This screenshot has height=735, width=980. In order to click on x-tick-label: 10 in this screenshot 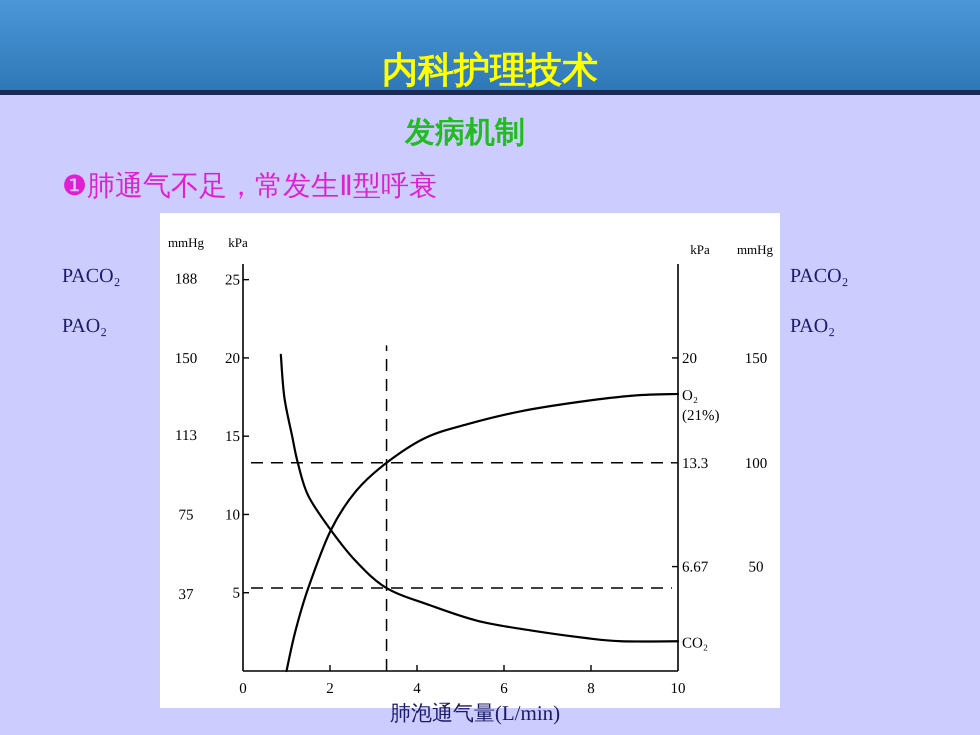, I will do `click(678, 689)`.